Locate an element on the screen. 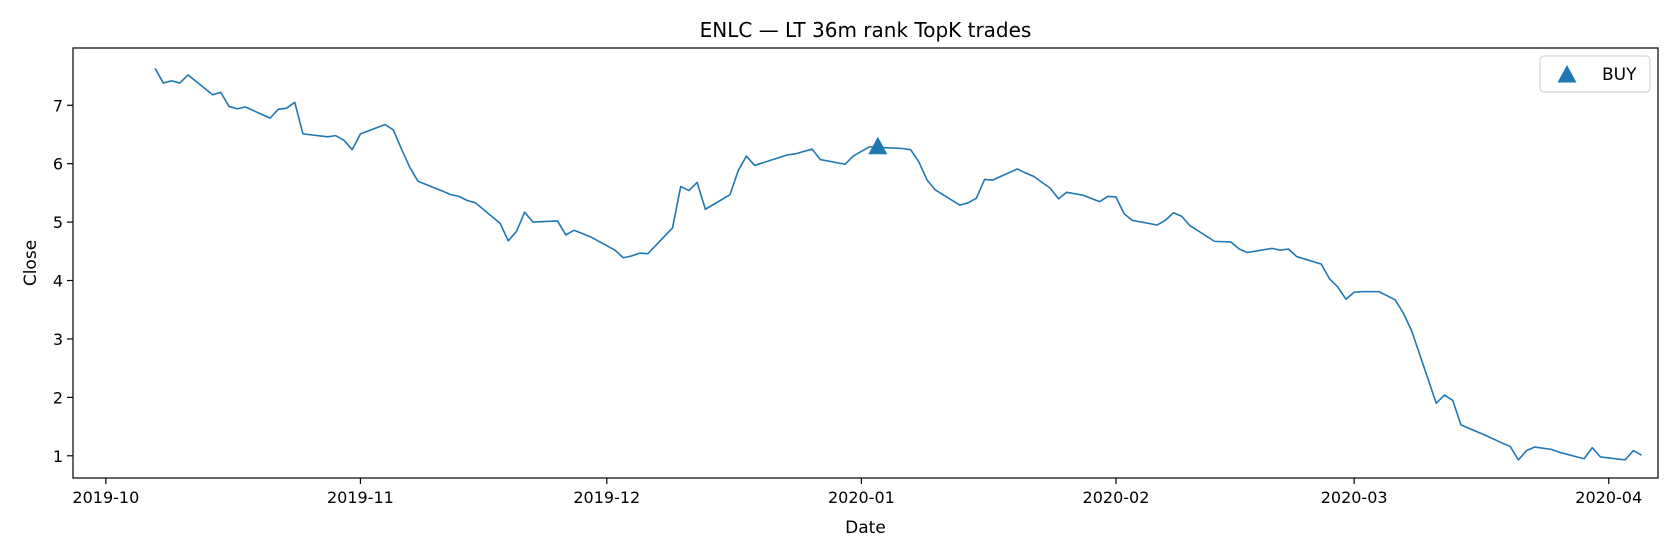 The height and width of the screenshot is (560, 1680). y-tick-label: 1 is located at coordinates (58, 456).